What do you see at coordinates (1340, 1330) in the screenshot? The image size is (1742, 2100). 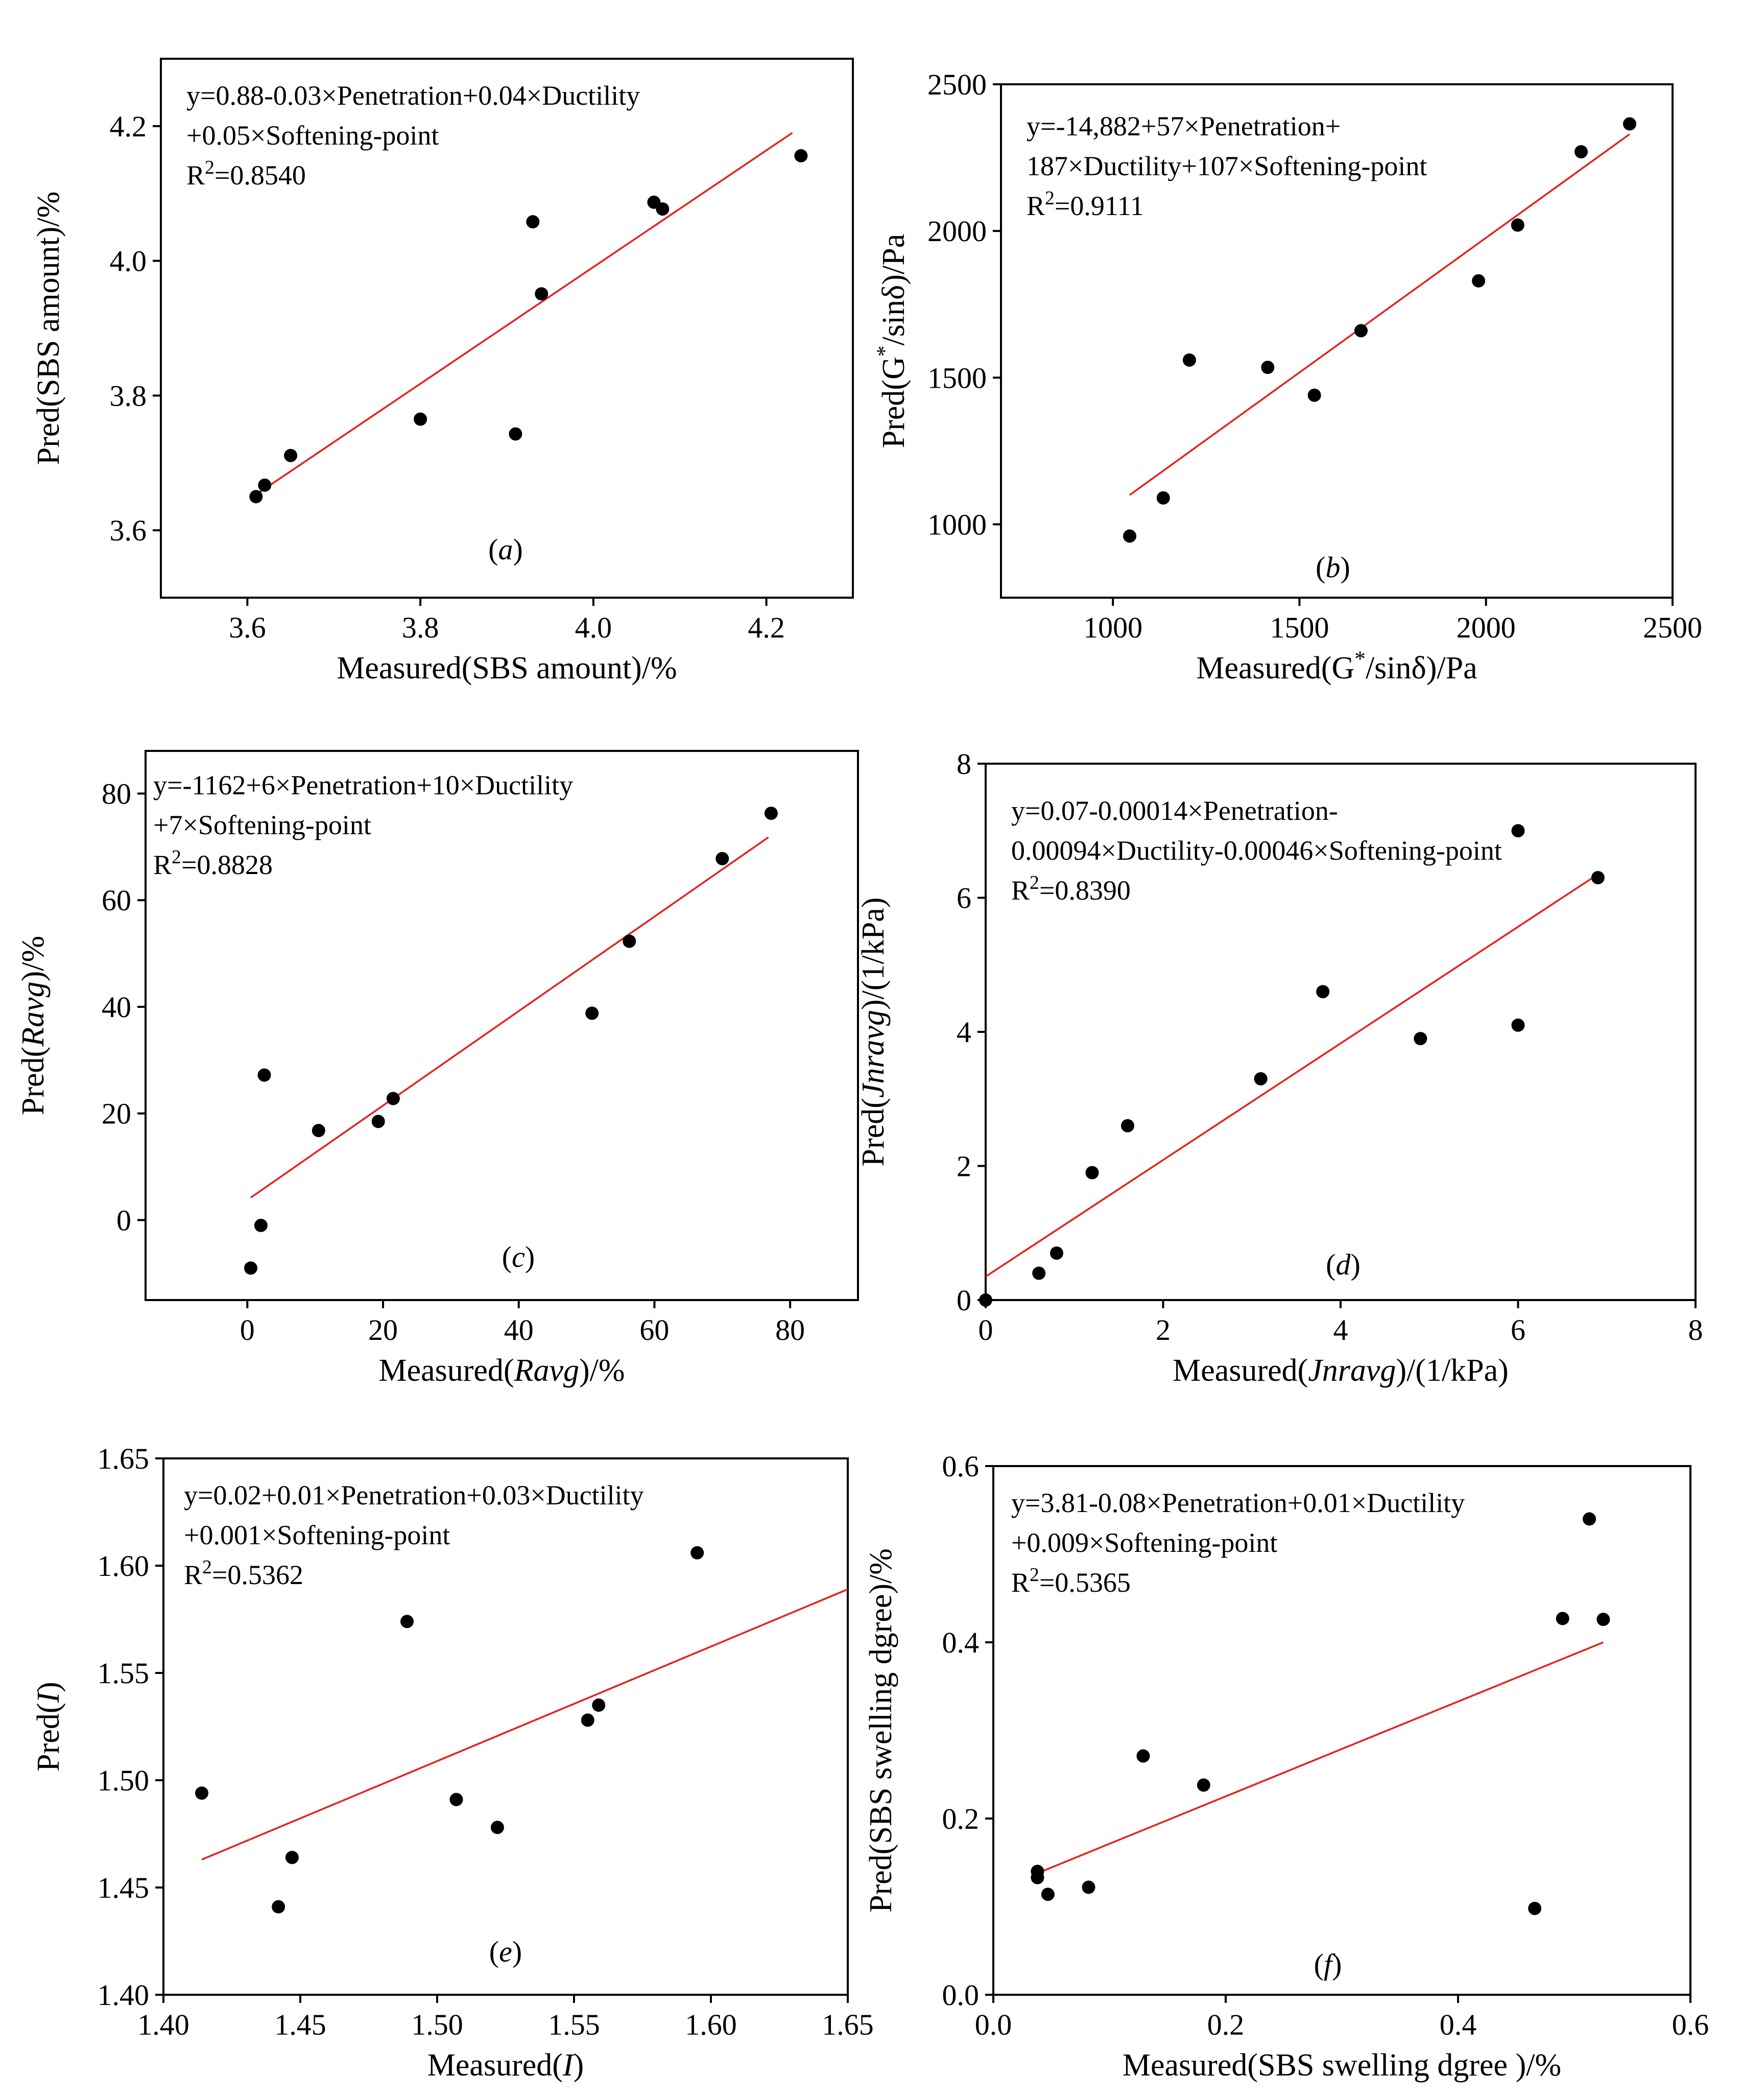 I see `x-tick-label: 4` at bounding box center [1340, 1330].